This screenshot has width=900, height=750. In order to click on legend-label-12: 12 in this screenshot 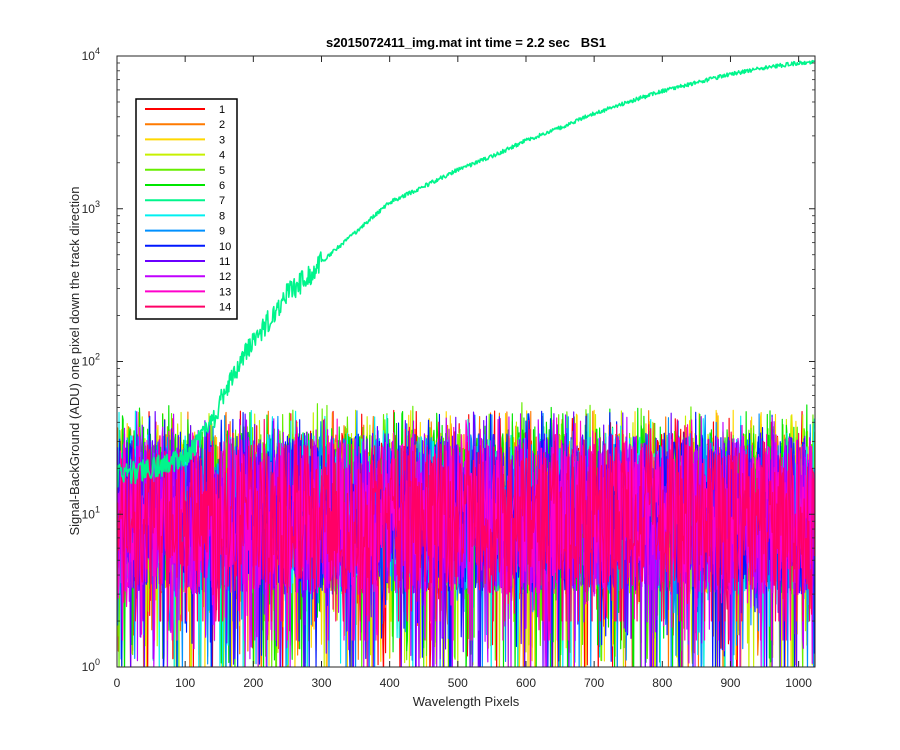, I will do `click(225, 277)`.